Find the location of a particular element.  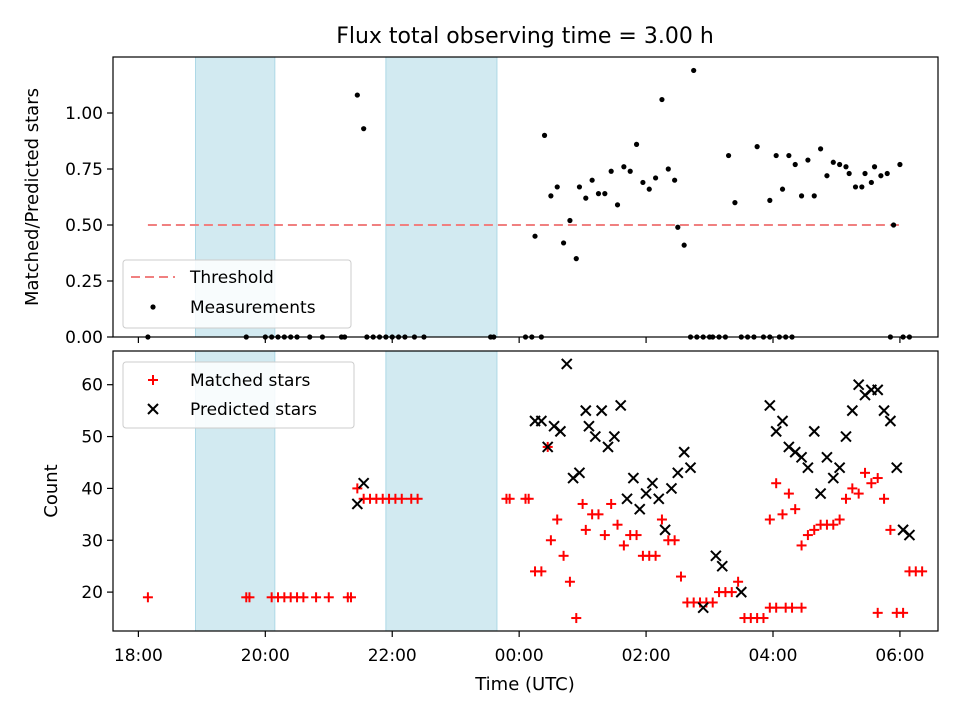

y-tick-label: 40 is located at coordinates (92, 489).